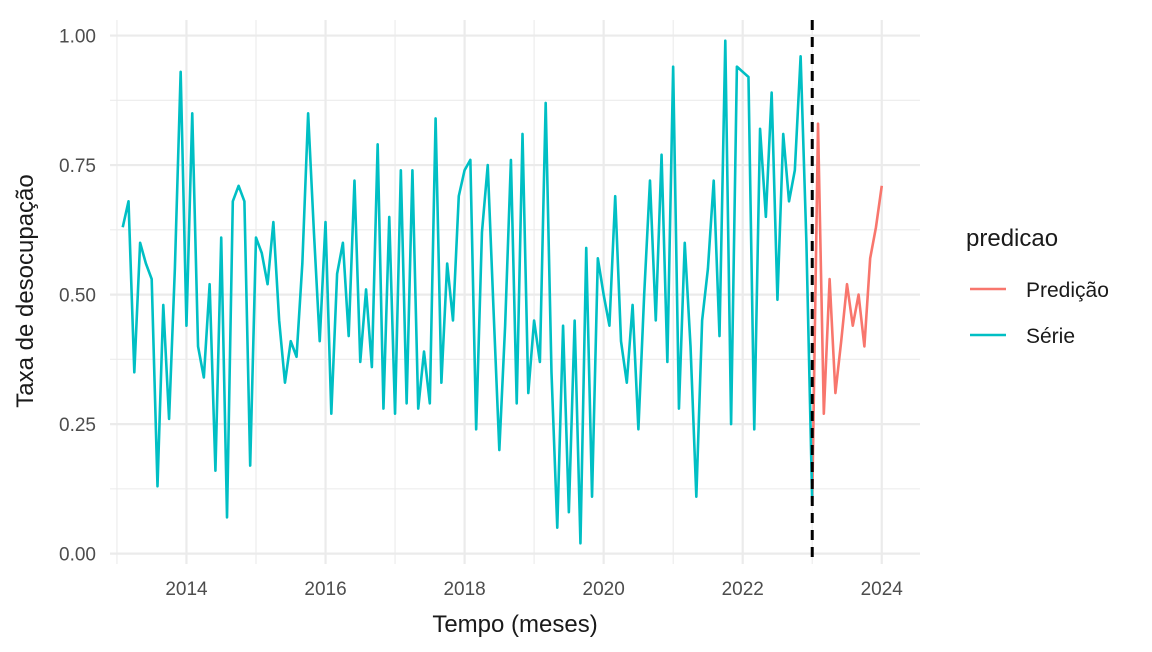  Describe the element at coordinates (186, 589) in the screenshot. I see `x-tick-label: 2014` at that location.